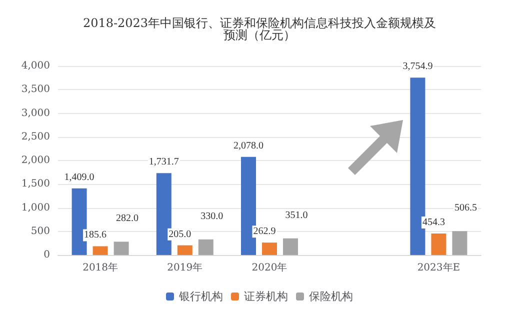 The width and height of the screenshot is (519, 321). Describe the element at coordinates (249, 146) in the screenshot. I see `data-label: 2,078.0` at that location.